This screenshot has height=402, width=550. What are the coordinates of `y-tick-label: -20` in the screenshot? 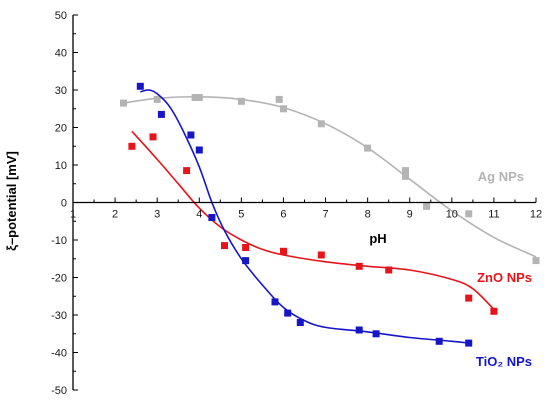 It's located at (59, 279).